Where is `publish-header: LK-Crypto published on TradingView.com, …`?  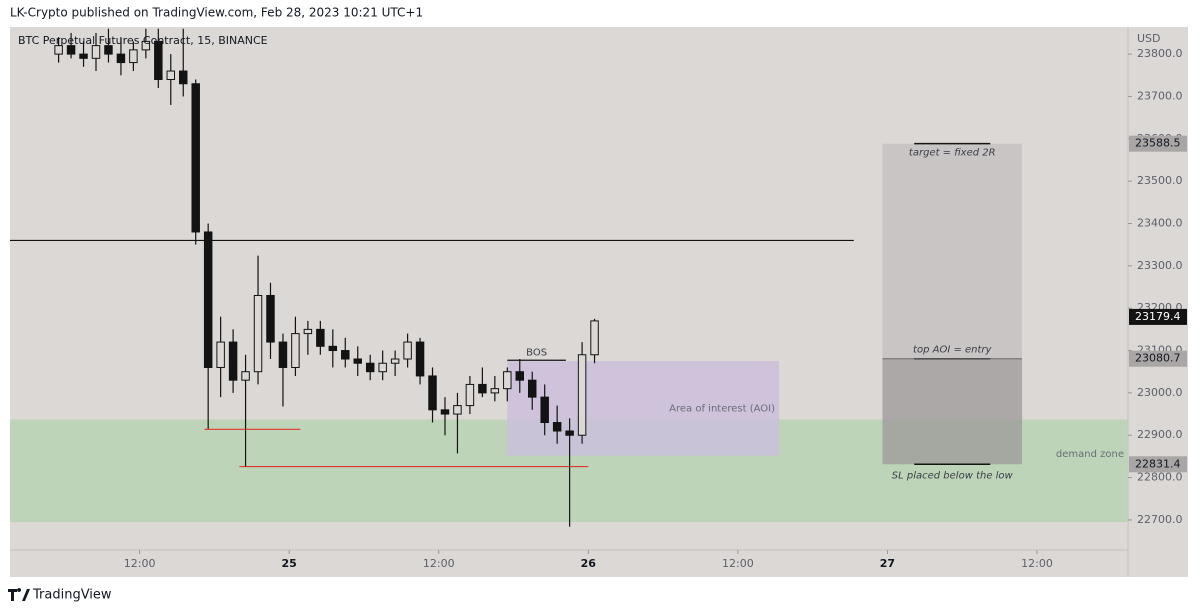
publish-header: LK-Crypto published on TradingView.com, … is located at coordinates (216, 13).